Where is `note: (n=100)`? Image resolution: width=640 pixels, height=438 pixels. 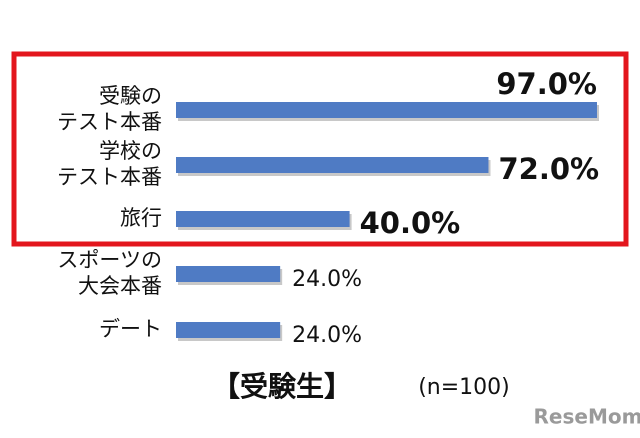 note: (n=100) is located at coordinates (464, 387).